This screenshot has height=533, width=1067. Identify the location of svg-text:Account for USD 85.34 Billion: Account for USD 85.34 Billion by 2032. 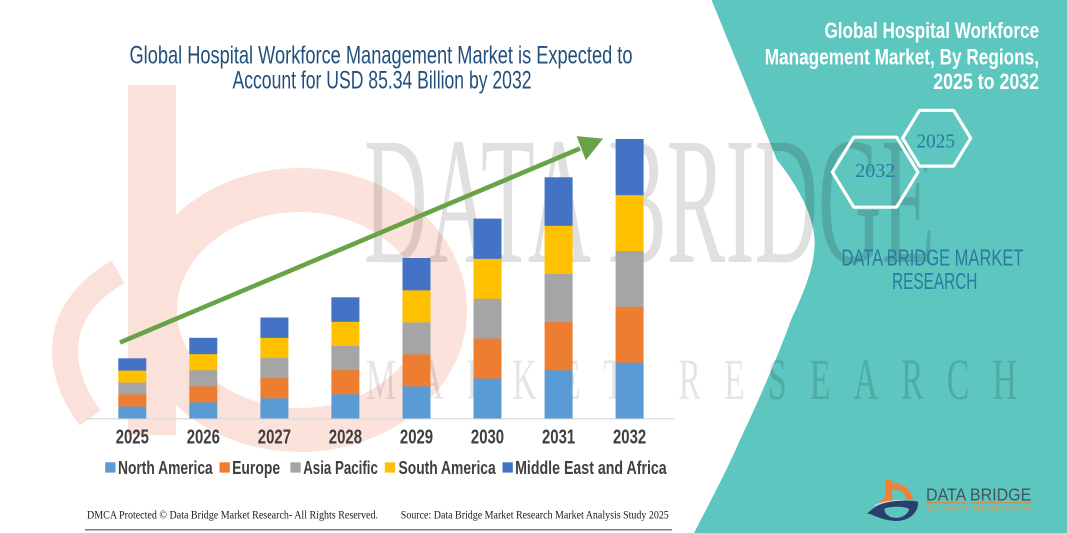
(382, 81).